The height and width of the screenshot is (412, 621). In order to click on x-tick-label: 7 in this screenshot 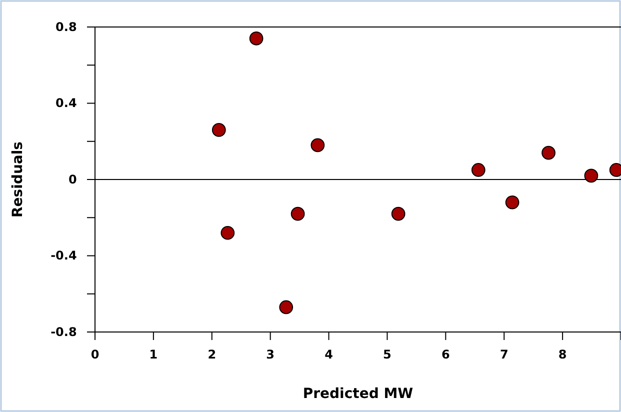, I will do `click(504, 355)`.